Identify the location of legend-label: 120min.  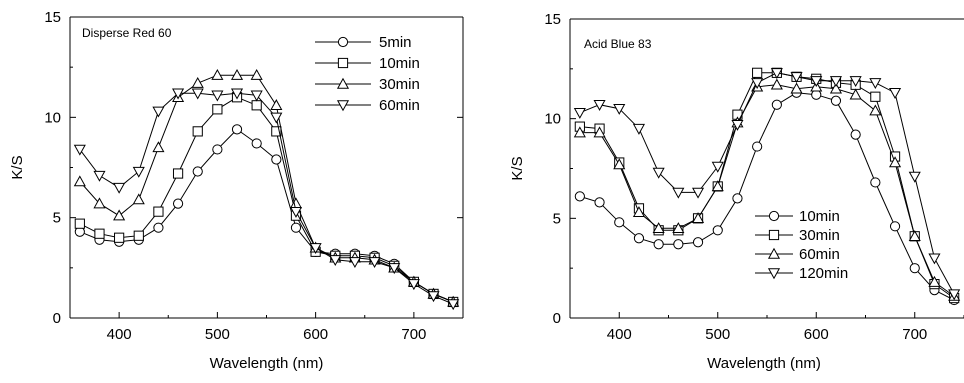
(823, 273).